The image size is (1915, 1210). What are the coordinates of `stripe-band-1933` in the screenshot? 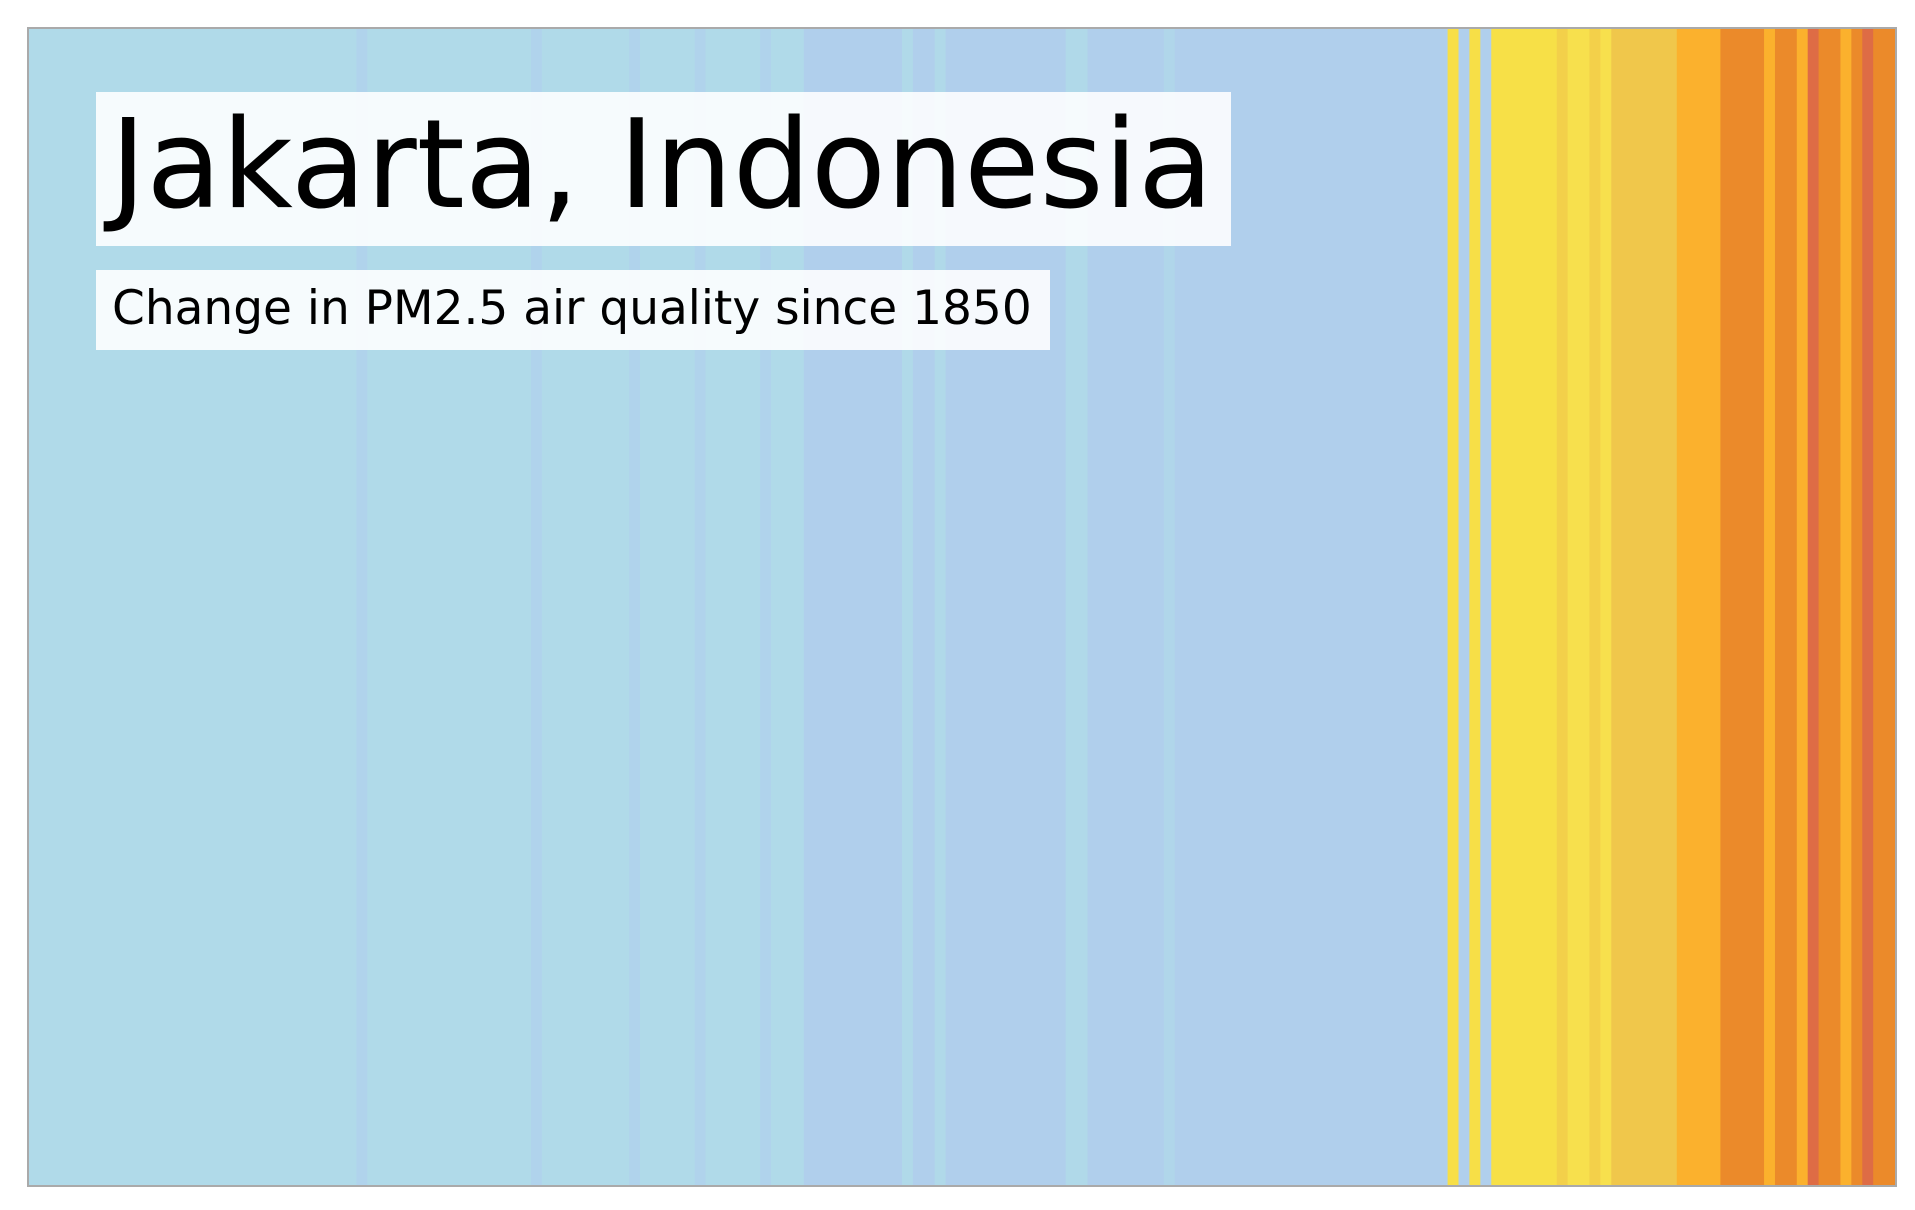 It's located at (940, 607).